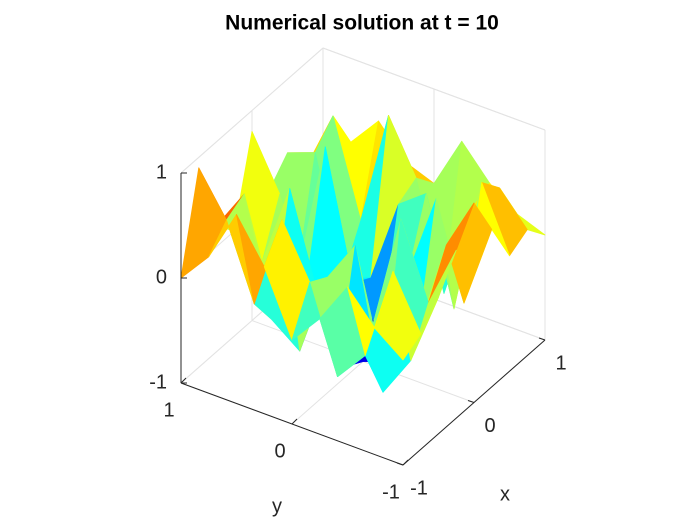 The width and height of the screenshot is (700, 525). I want to click on y-tick-label: 1, so click(168, 410).